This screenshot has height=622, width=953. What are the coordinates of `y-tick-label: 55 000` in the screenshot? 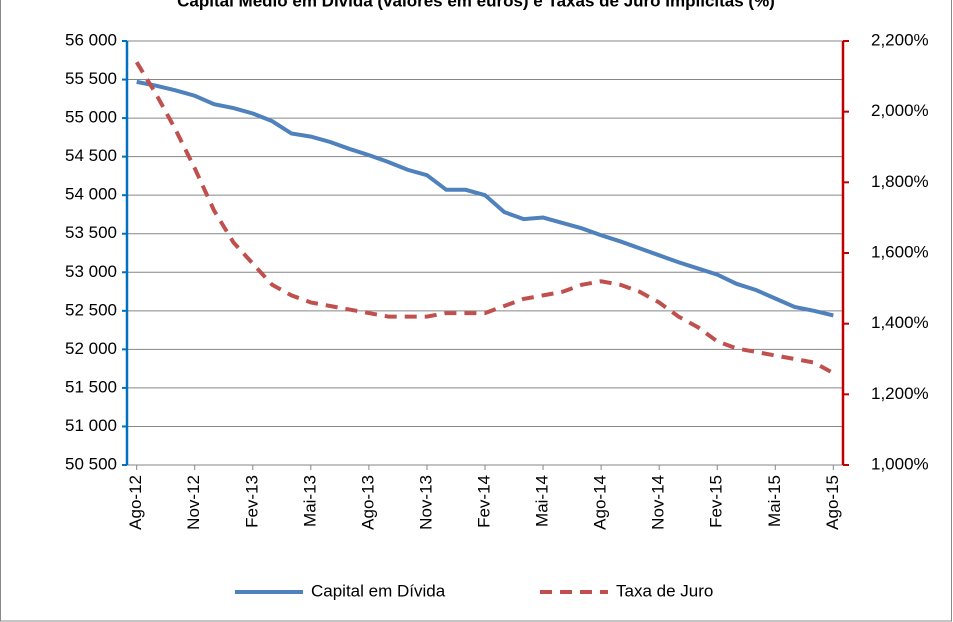 It's located at (91, 117).